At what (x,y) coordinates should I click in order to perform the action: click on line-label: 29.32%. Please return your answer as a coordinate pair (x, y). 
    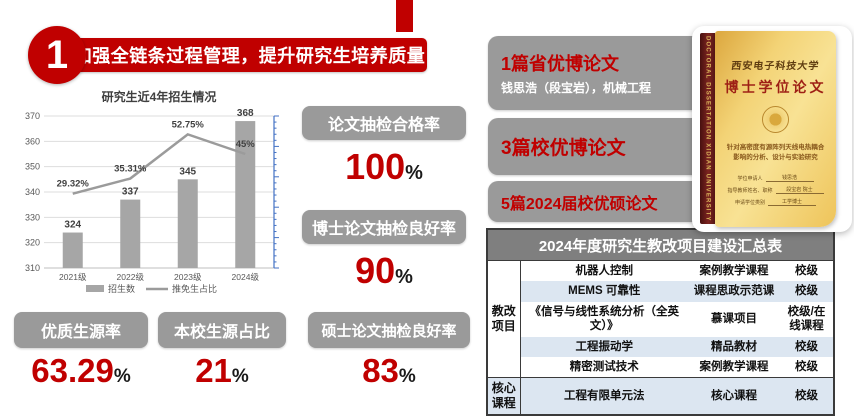
    Looking at the image, I should click on (73, 184).